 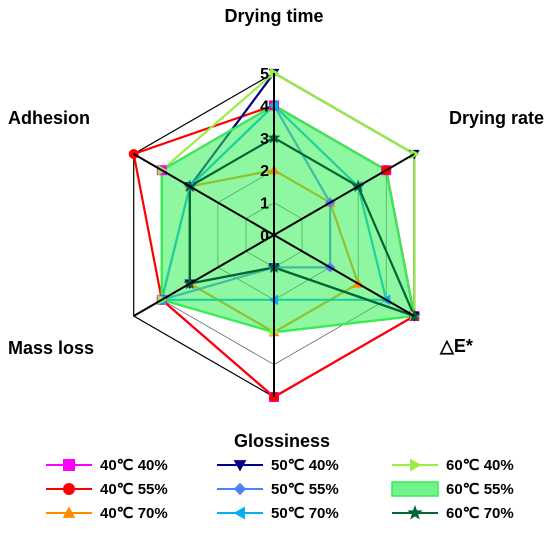 I want to click on axis-label-0: Drying time, so click(x=273, y=16).